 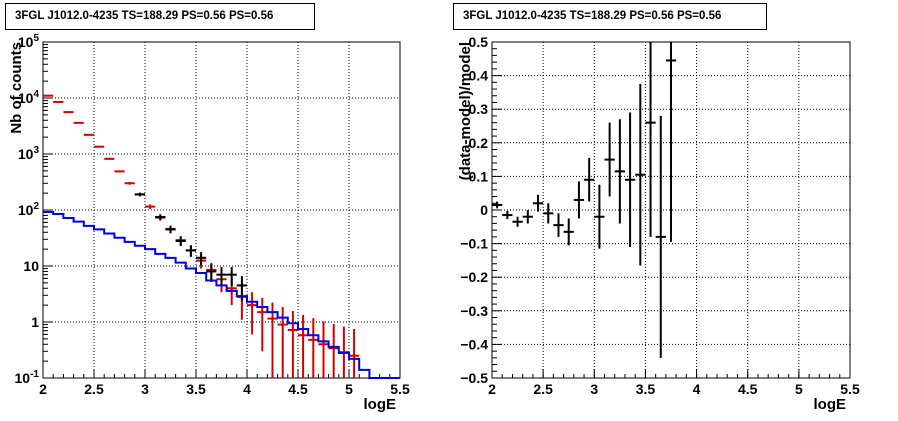 What do you see at coordinates (479, 76) in the screenshot?
I see `y-tick-label: 0.4` at bounding box center [479, 76].